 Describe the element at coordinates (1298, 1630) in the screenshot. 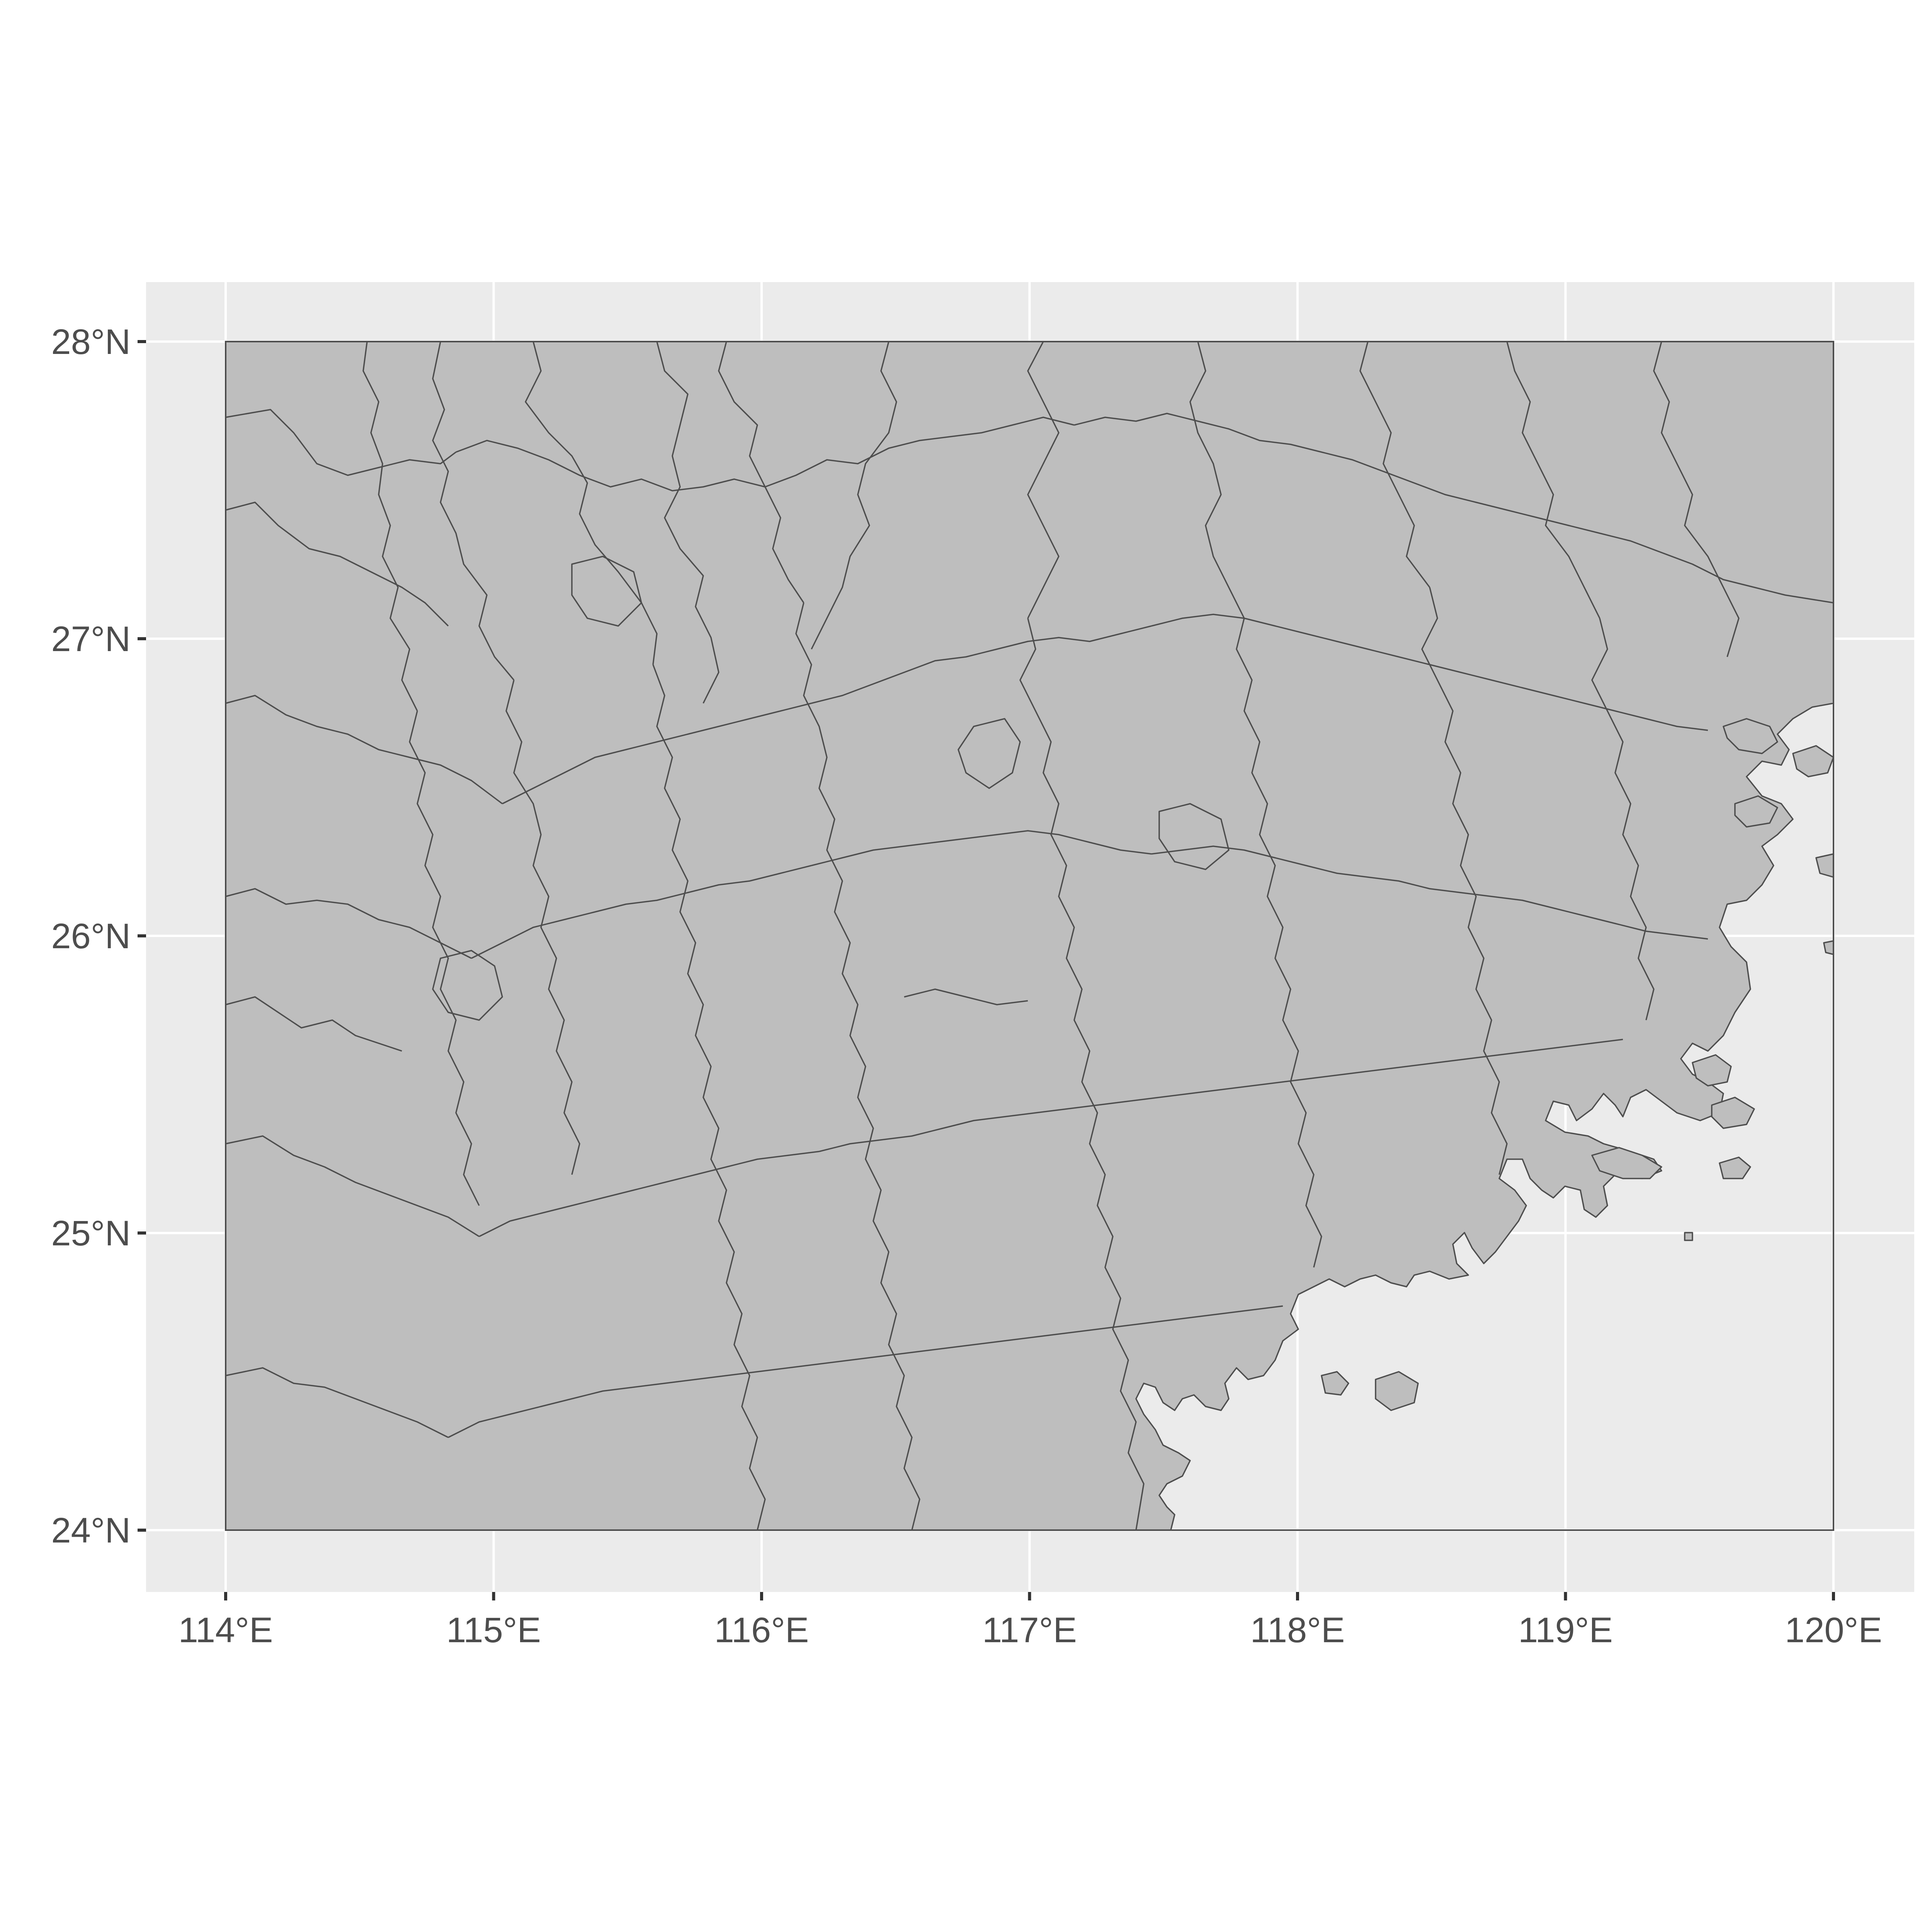

I see `x-axis-tick-label: 118°E` at that location.